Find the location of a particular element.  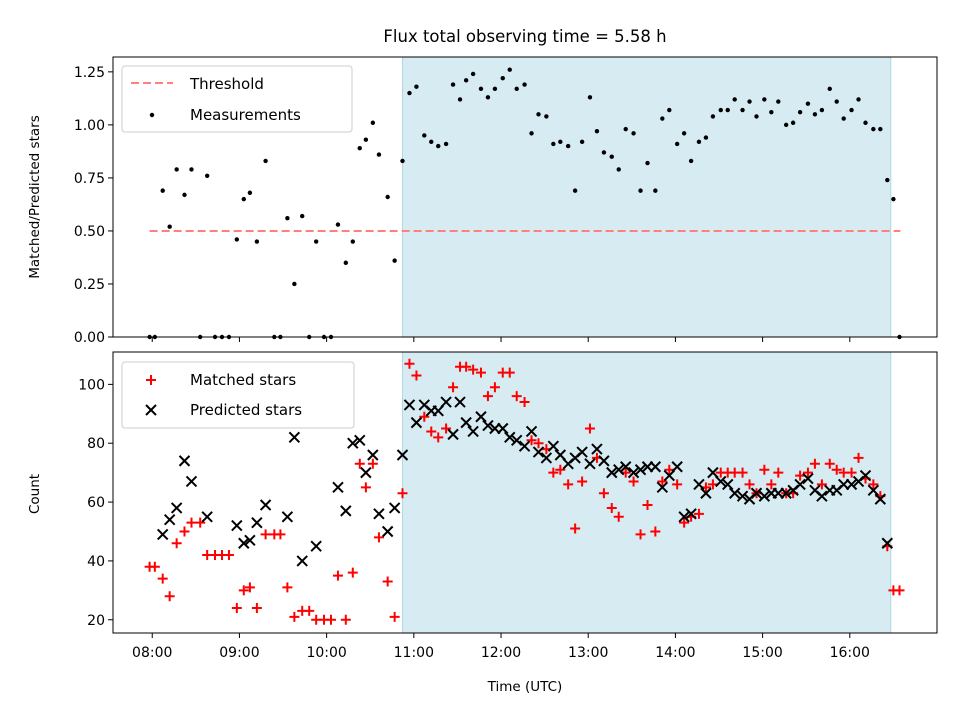

bottom-y-tick-label: 40 is located at coordinates (96, 562).